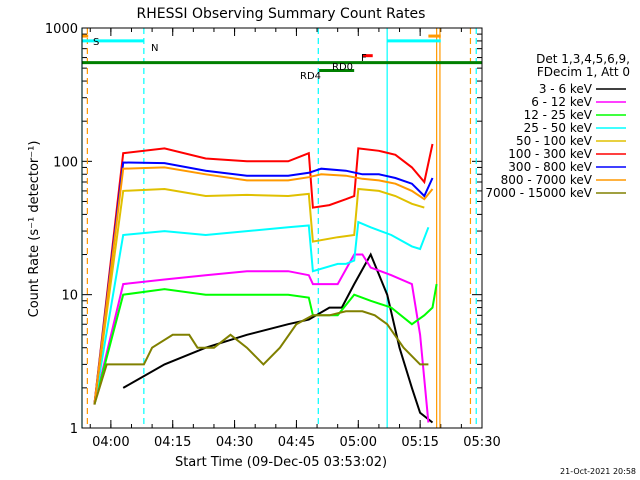  Describe the element at coordinates (34, 229) in the screenshot. I see `y-axis-label: Count Rate (s⁻¹ detector⁻¹)` at that location.